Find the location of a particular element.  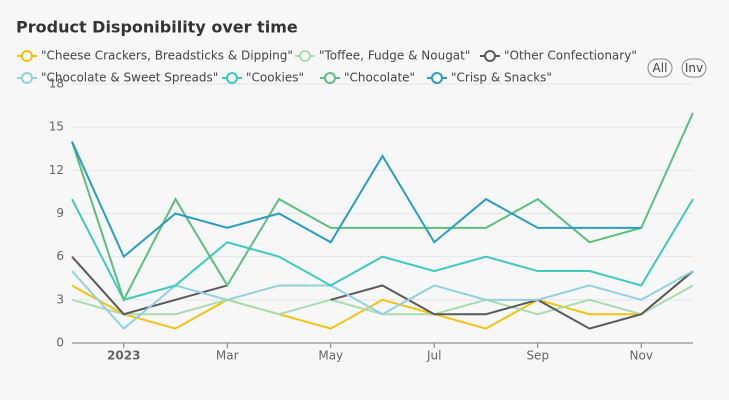

x-tick-label: Jul is located at coordinates (433, 356).